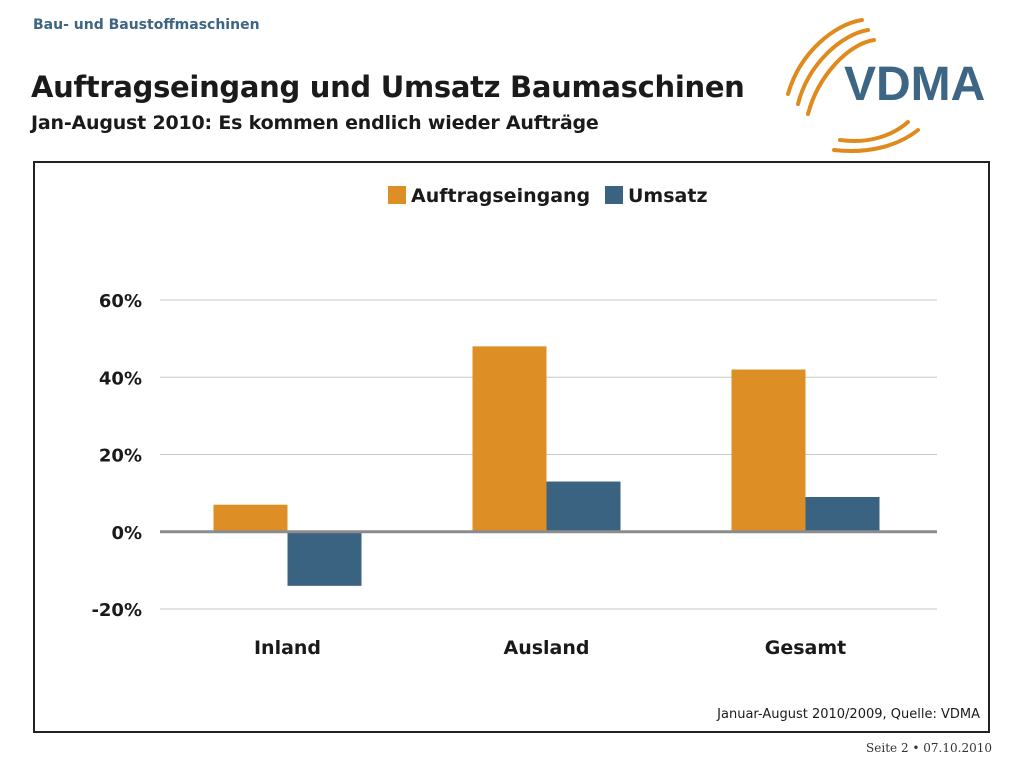  What do you see at coordinates (287, 648) in the screenshot?
I see `x-tick-label: Inland` at bounding box center [287, 648].